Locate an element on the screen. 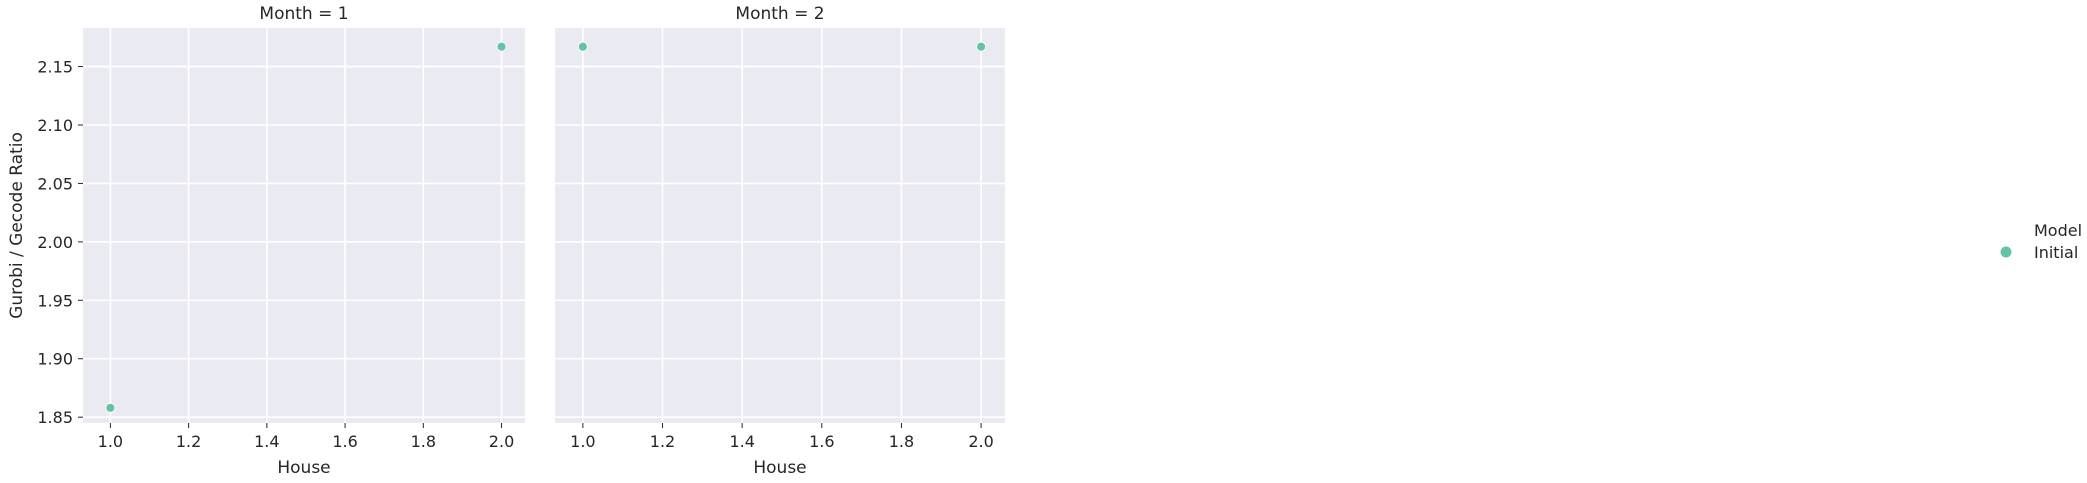 Image resolution: width=2087 pixels, height=483 pixels. y-tick-label: 1.95 is located at coordinates (55, 300).